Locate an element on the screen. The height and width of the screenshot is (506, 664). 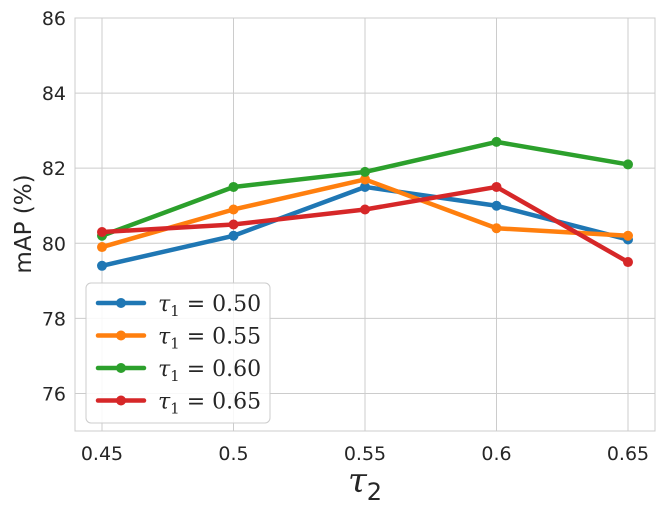
legend-box is located at coordinates (178, 353).